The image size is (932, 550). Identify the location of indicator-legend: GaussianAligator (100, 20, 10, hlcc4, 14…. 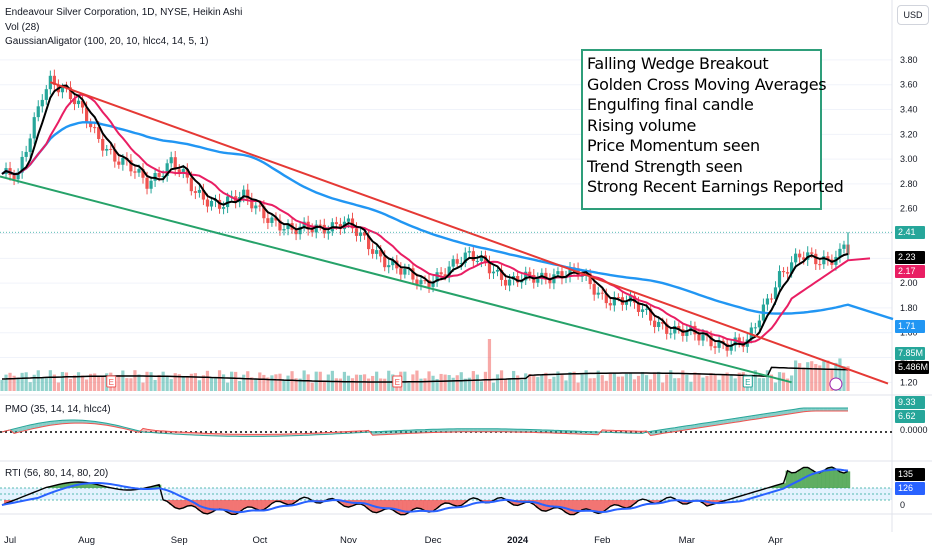
(107, 41).